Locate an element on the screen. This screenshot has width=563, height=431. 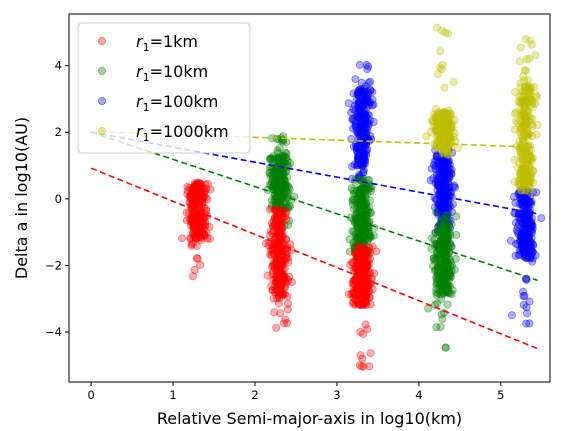
series-0-points is located at coordinates (196, 229).